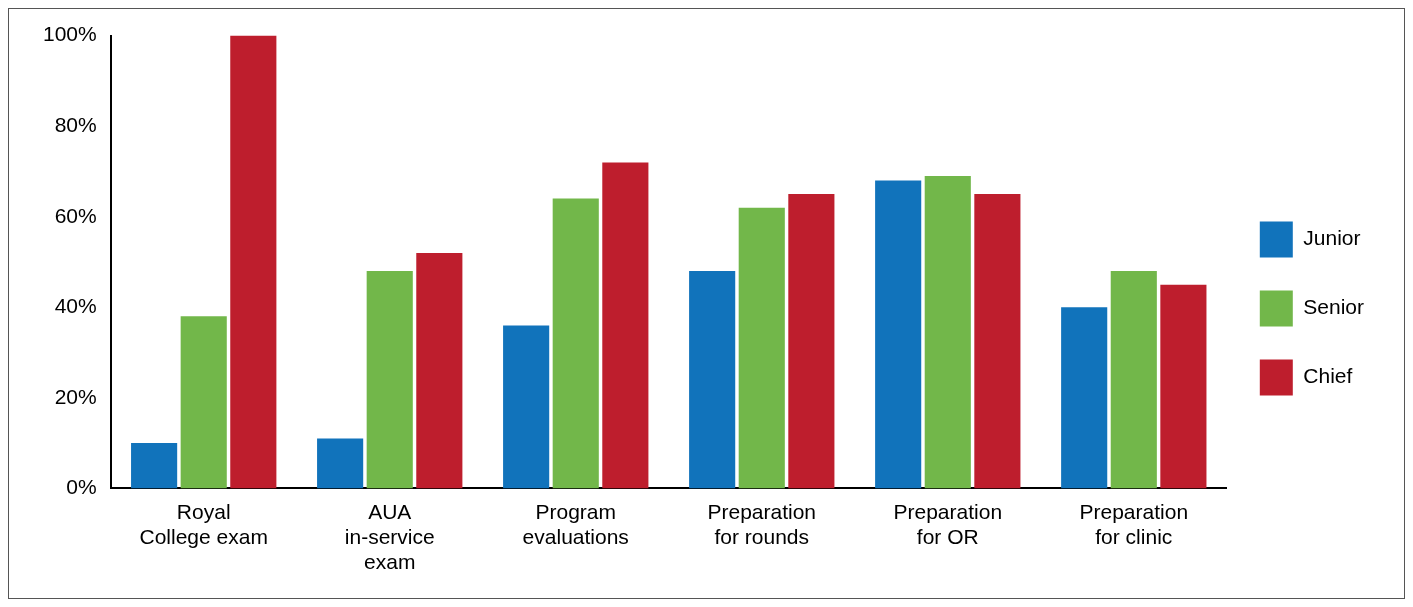 The image size is (1413, 607). Describe the element at coordinates (75, 215) in the screenshot. I see `y-tick-label: 60%` at that location.